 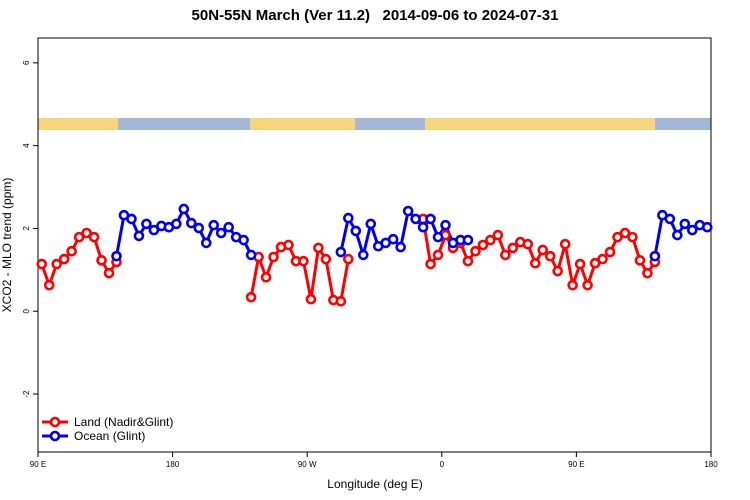 I want to click on y-tick-label: 4, so click(x=26, y=145).